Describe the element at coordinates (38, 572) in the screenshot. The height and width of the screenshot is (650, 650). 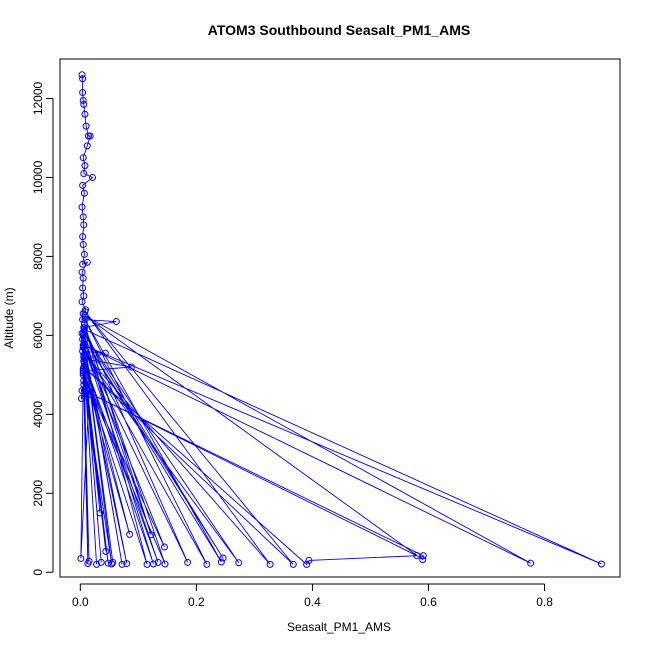
I see `y-tick-label: 0` at that location.